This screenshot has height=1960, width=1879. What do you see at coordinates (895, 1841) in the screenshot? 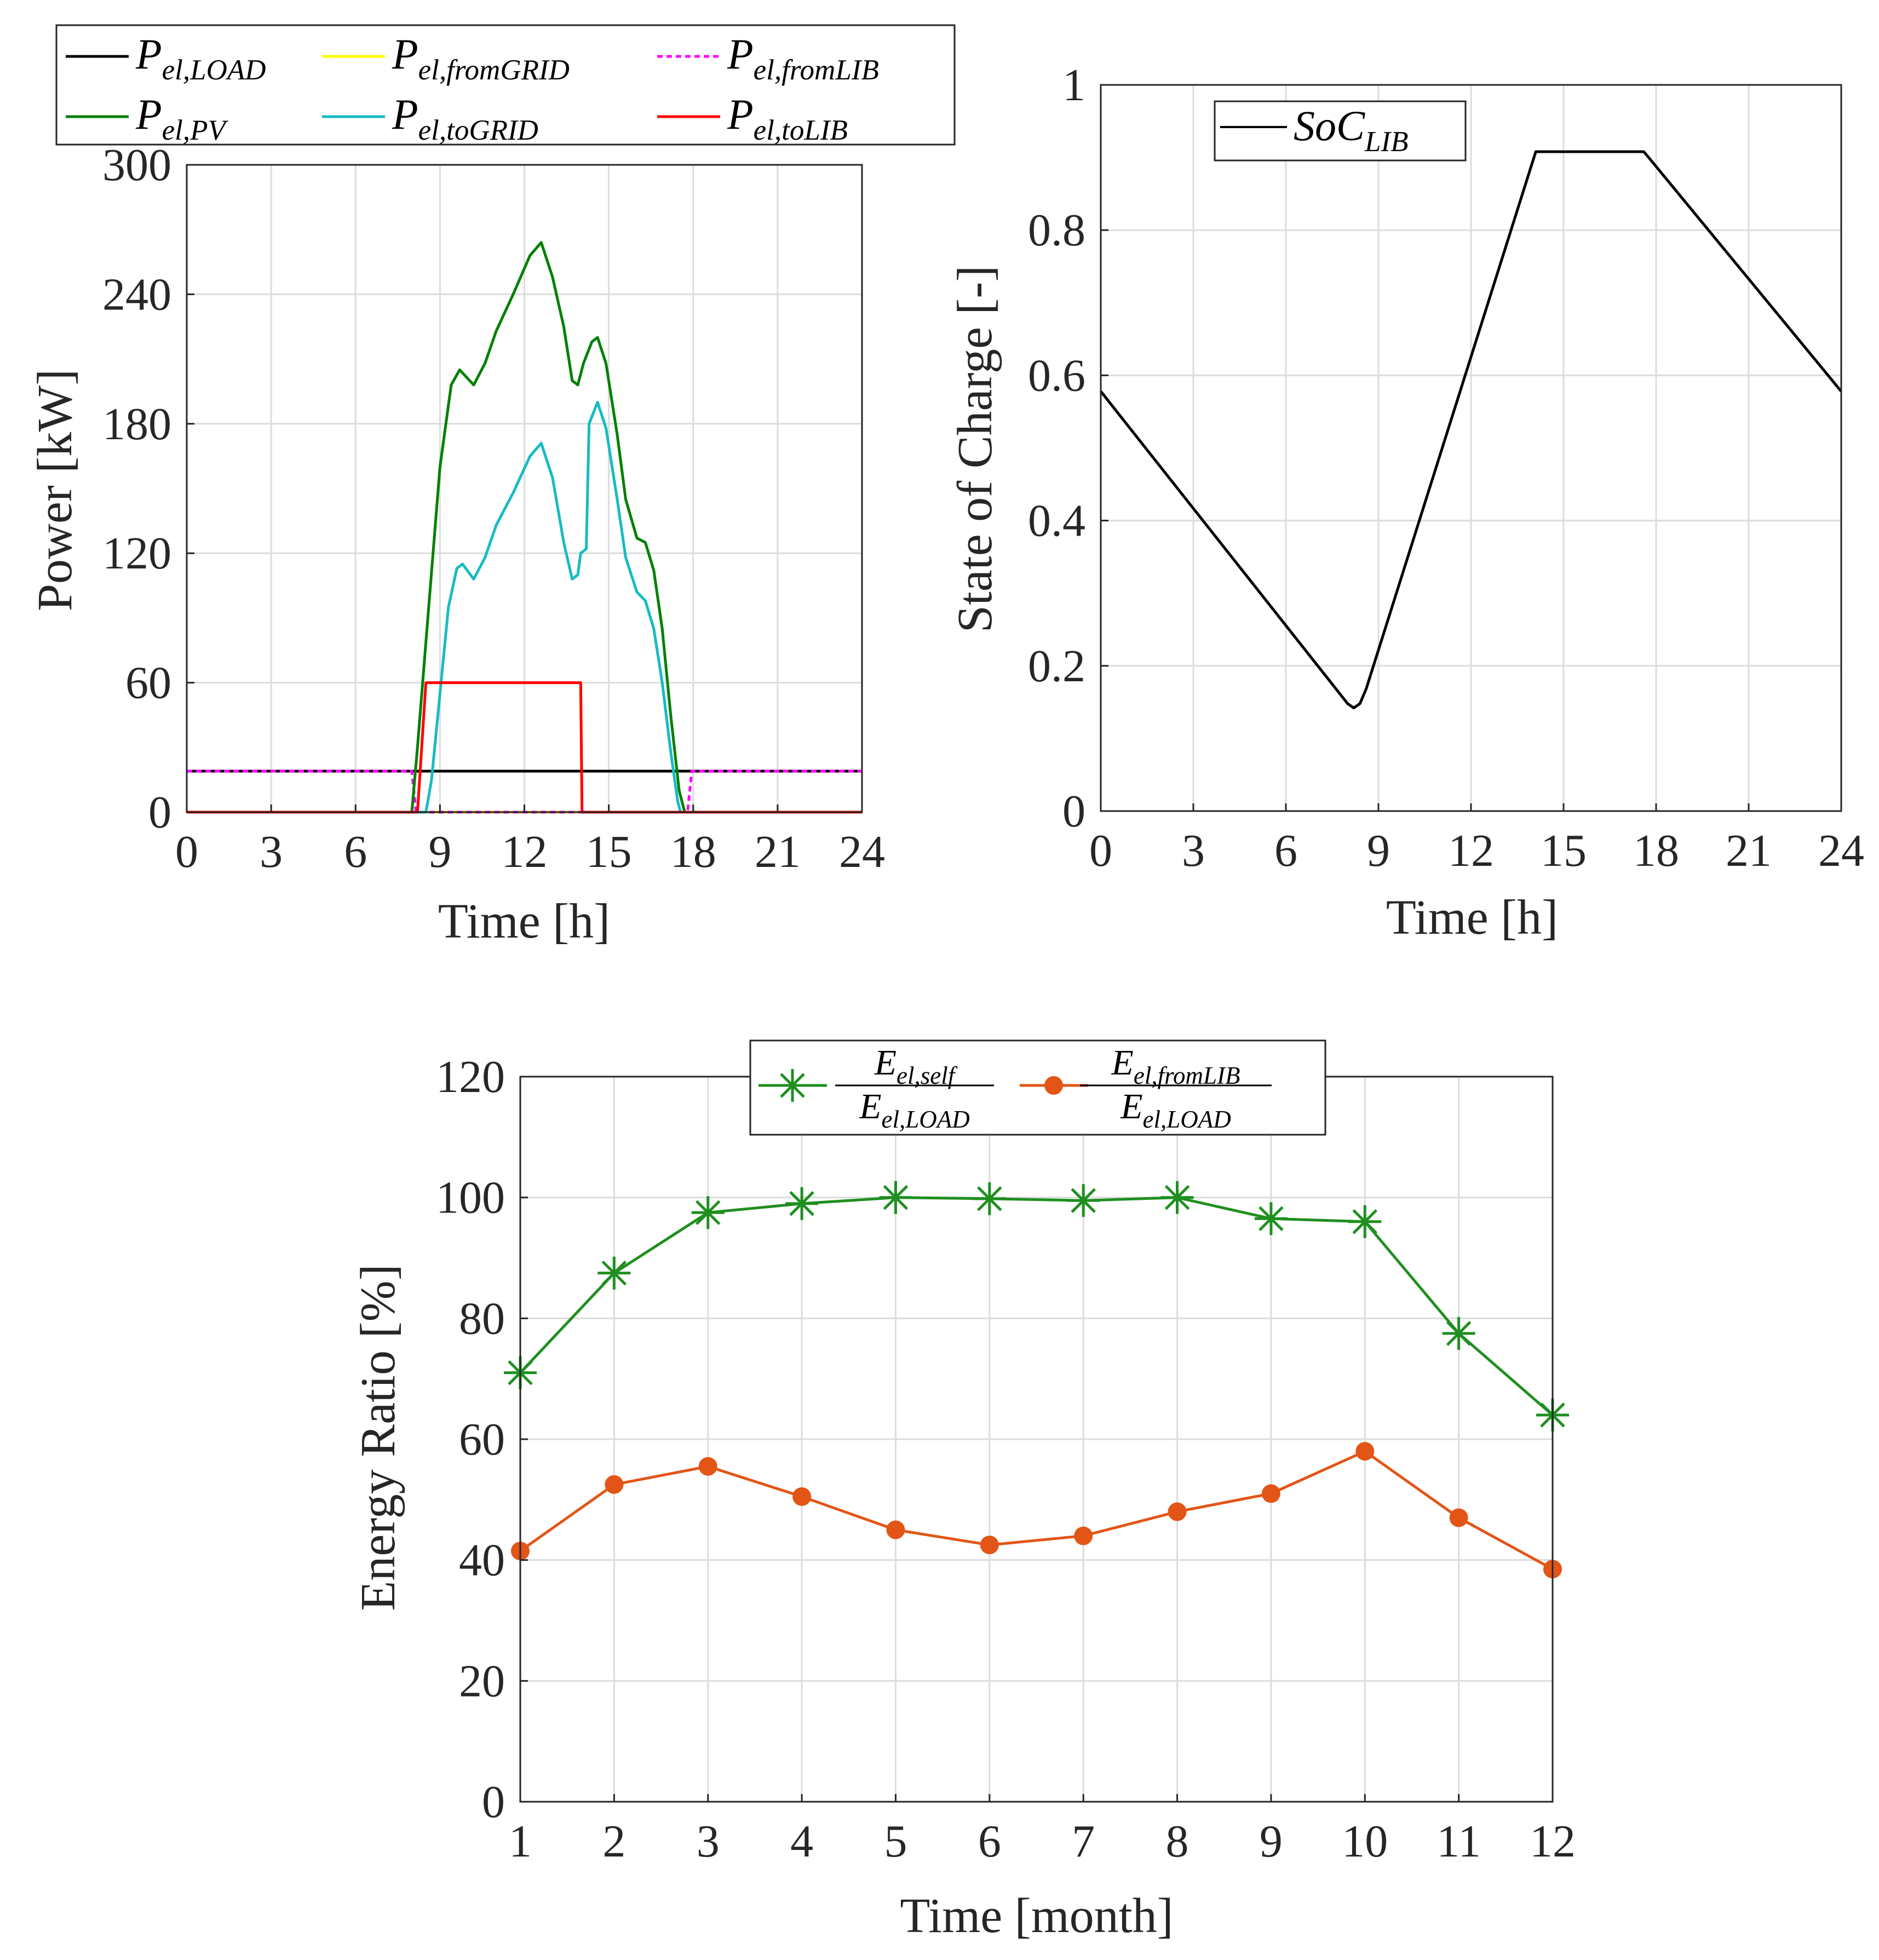
I see `energy-x-tick-label: 5` at bounding box center [895, 1841].